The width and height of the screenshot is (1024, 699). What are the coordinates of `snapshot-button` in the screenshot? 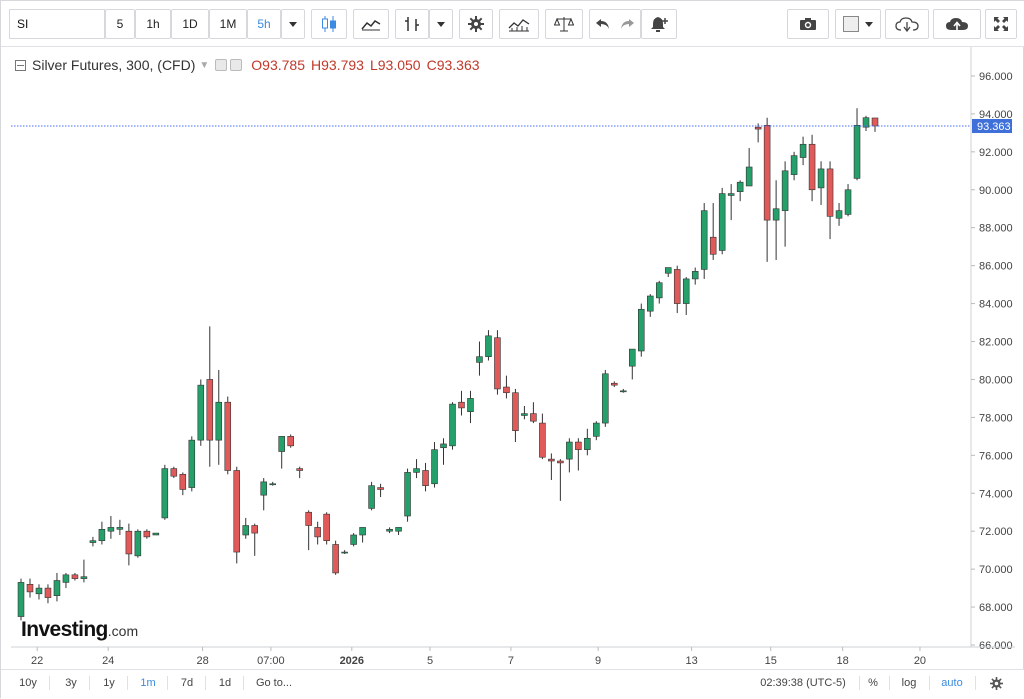 It's located at (808, 24).